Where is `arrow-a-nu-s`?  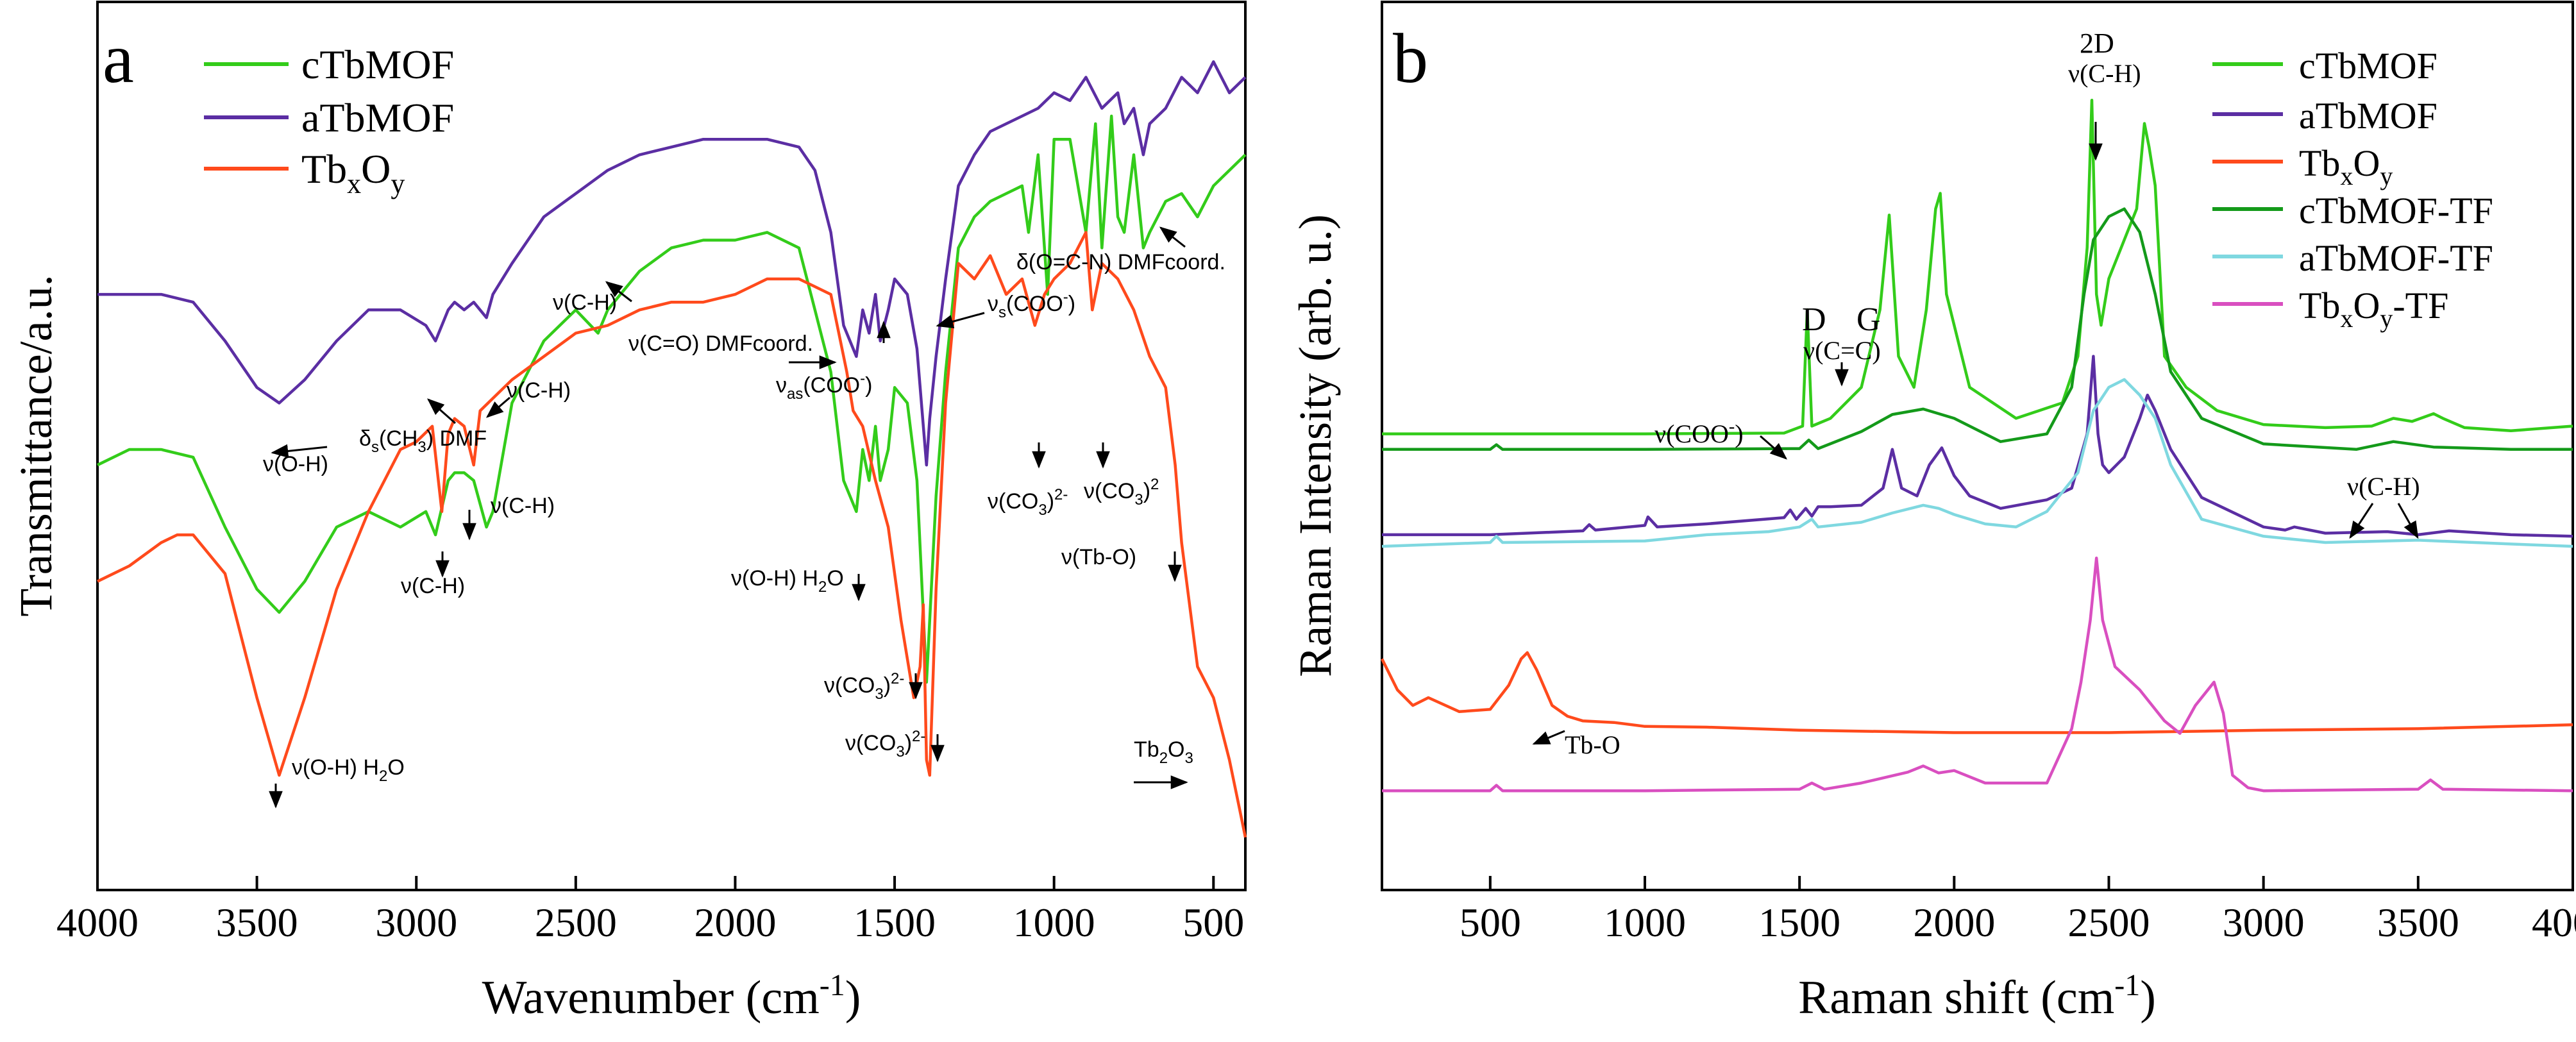 arrow-a-nu-s is located at coordinates (960, 320).